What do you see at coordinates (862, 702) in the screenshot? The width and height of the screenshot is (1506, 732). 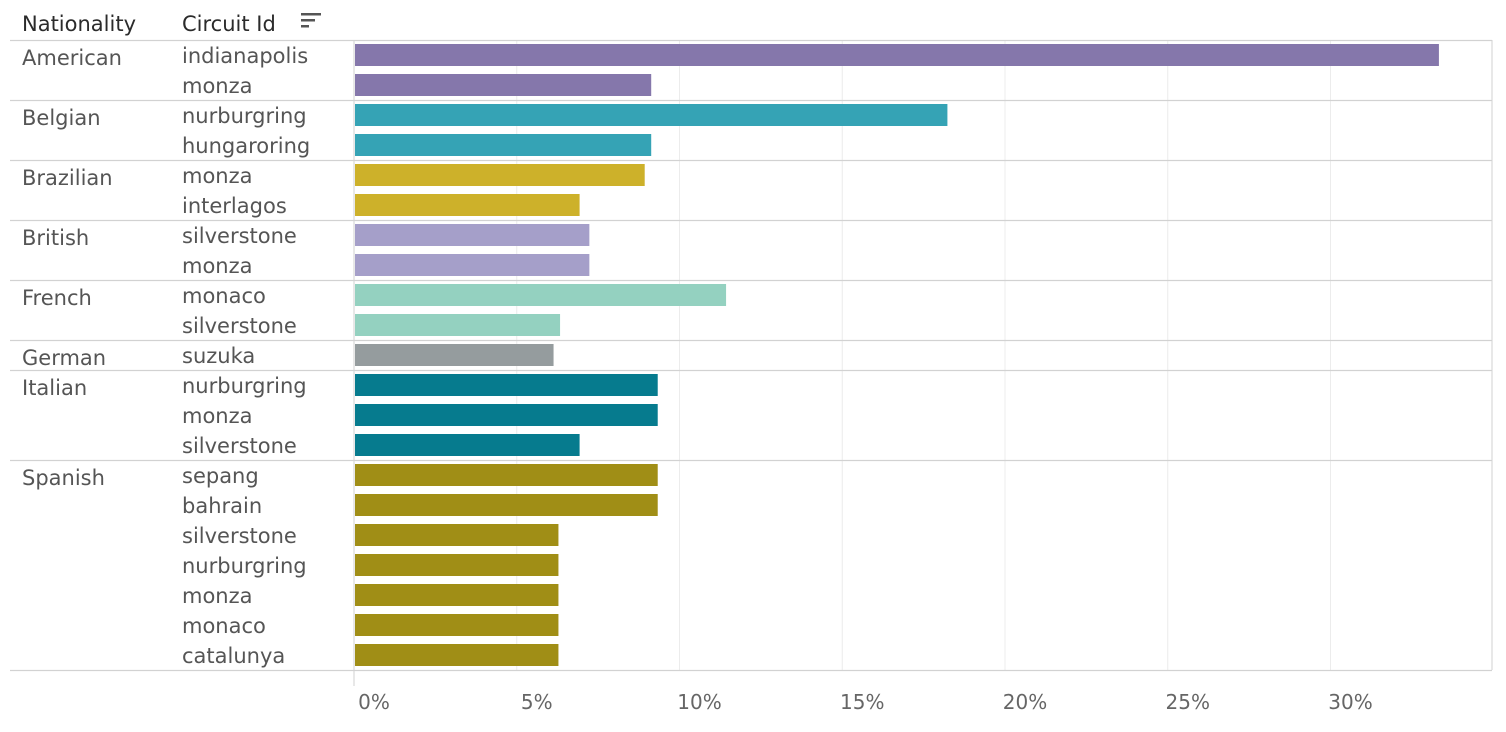 I see `x-tick-label: 15%` at bounding box center [862, 702].